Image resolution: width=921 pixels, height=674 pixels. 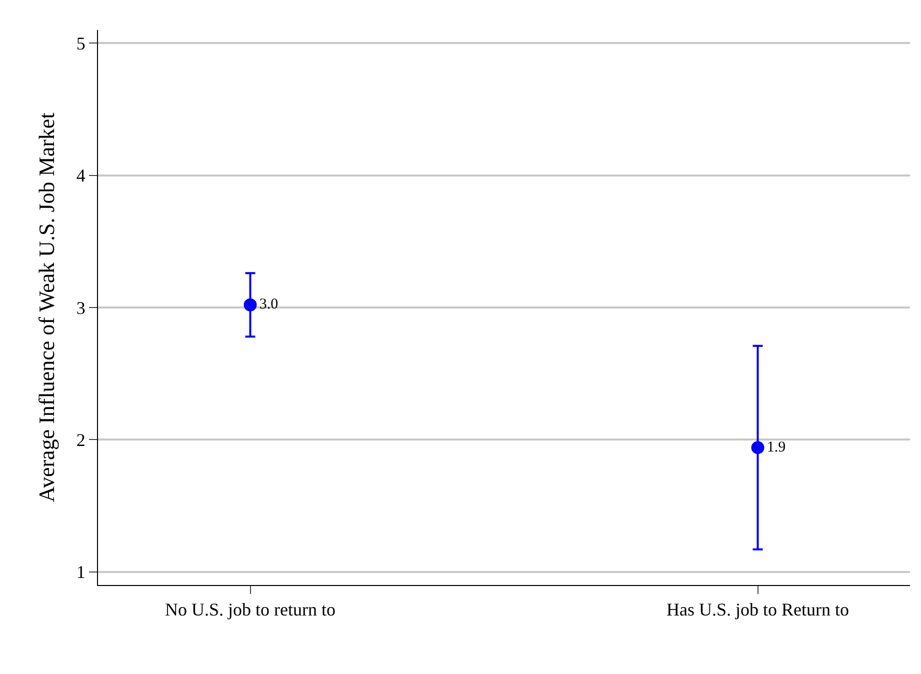 I want to click on y-tick-label: 4, so click(x=81, y=176).